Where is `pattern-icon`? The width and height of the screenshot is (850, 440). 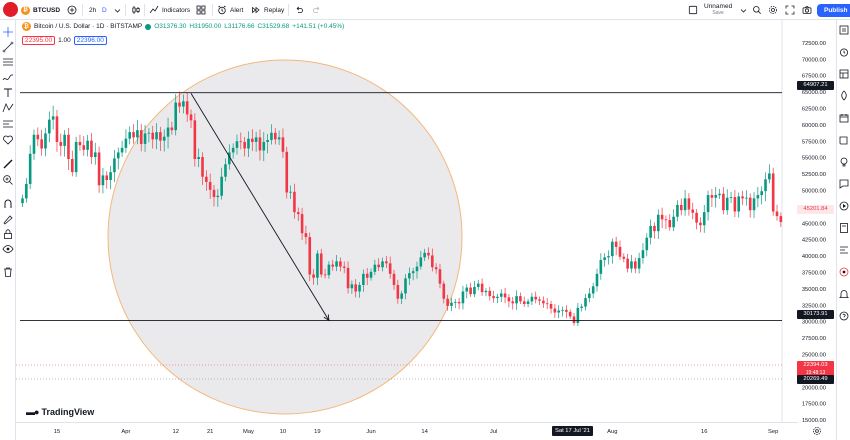
pattern-icon is located at coordinates (8, 108).